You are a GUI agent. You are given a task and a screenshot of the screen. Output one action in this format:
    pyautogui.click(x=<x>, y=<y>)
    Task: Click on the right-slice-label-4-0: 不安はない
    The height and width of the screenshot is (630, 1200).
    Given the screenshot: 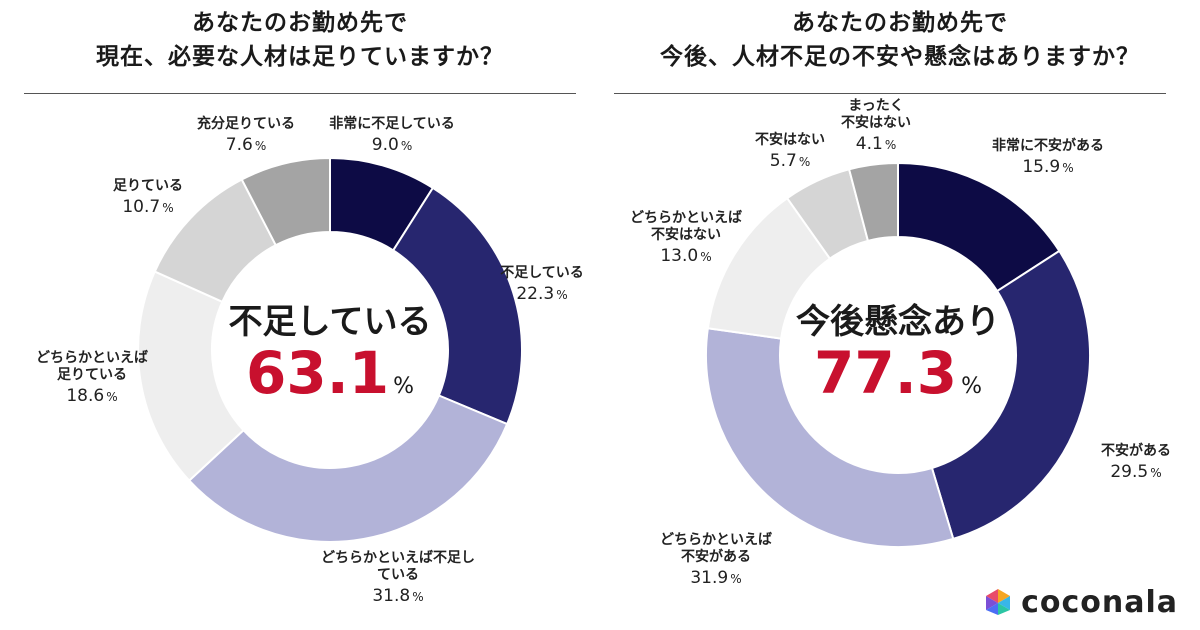 What is the action you would take?
    pyautogui.click(x=790, y=139)
    